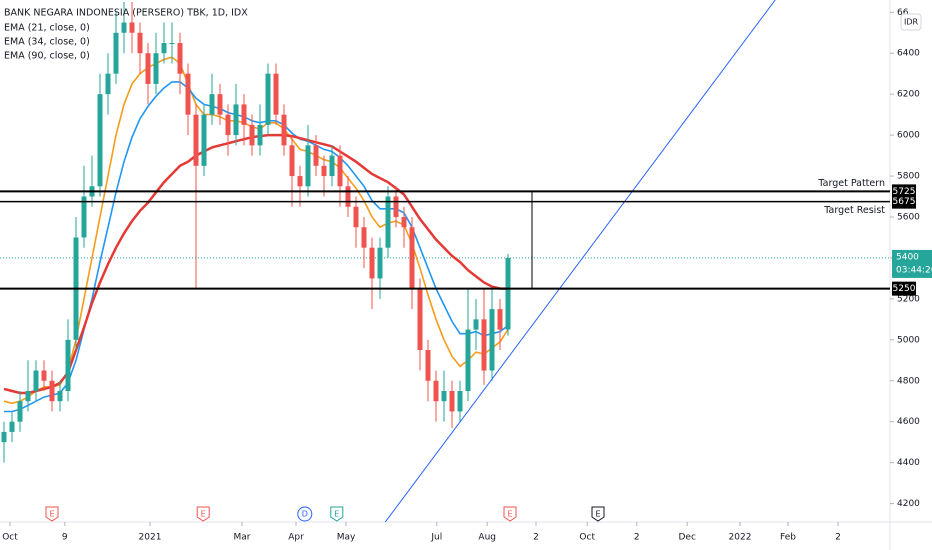  What do you see at coordinates (908, 136) in the screenshot?
I see `y-tick-label: 6000` at bounding box center [908, 136].